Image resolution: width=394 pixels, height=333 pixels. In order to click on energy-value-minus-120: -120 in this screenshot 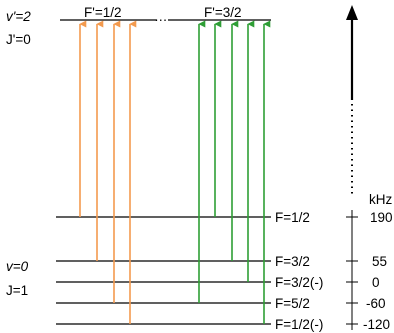, I will do `click(376, 324)`.